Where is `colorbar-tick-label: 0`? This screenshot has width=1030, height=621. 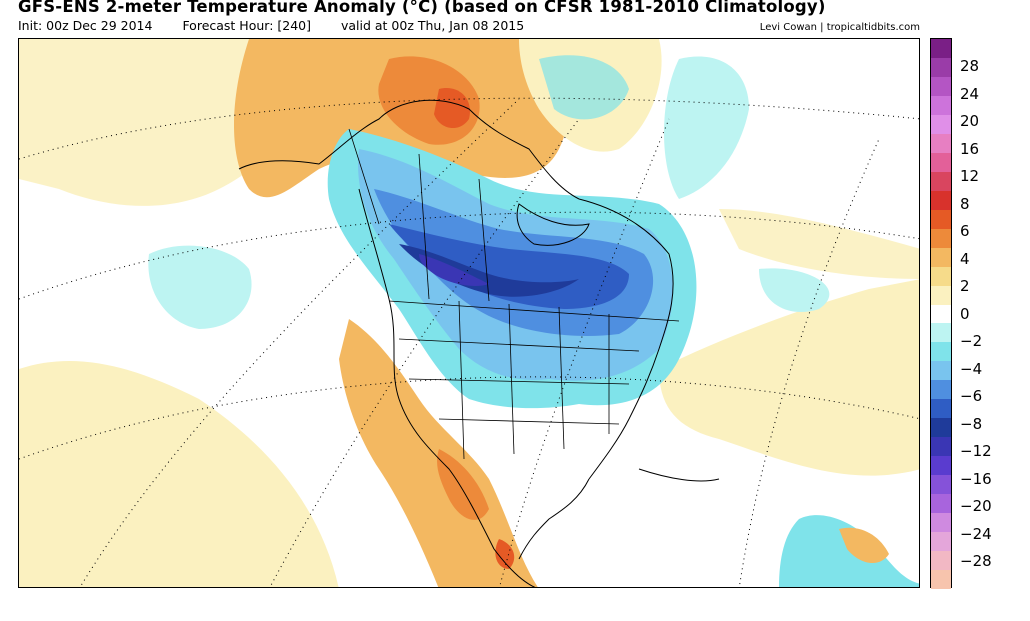 colorbar-tick-label: 0 is located at coordinates (965, 313).